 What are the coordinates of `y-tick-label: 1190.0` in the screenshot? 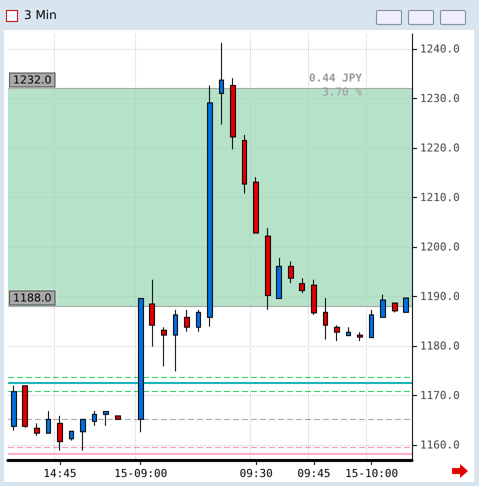 It's located at (440, 297).